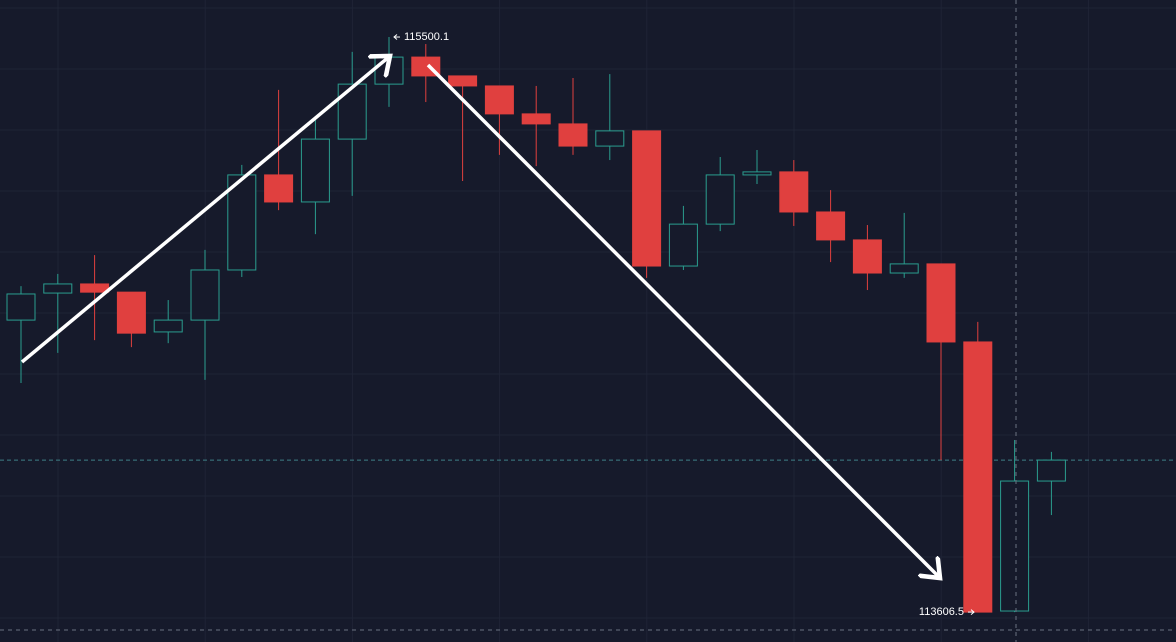 Image resolution: width=1176 pixels, height=642 pixels. Describe the element at coordinates (426, 37) in the screenshot. I see `high-label: 115500.1` at that location.